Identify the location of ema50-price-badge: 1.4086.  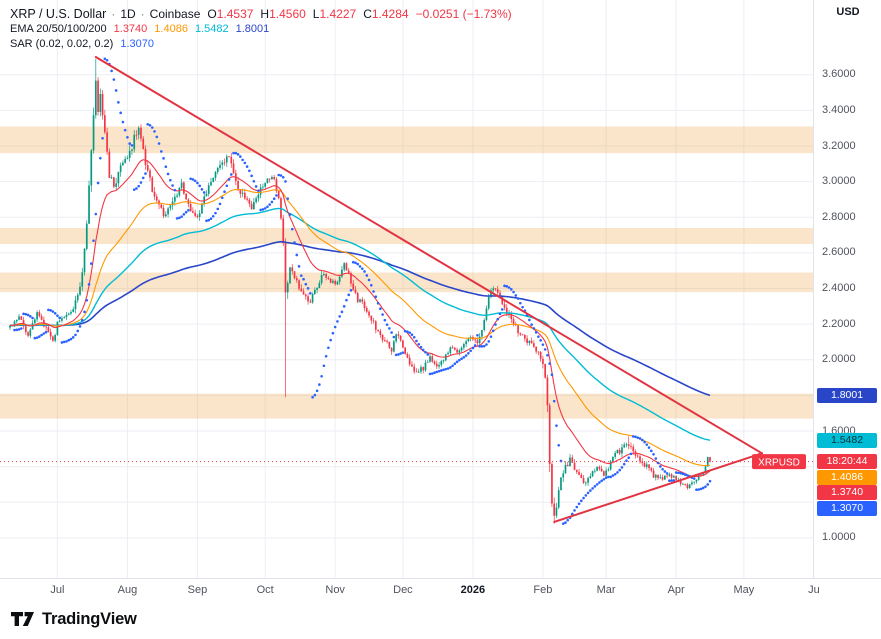
(847, 477).